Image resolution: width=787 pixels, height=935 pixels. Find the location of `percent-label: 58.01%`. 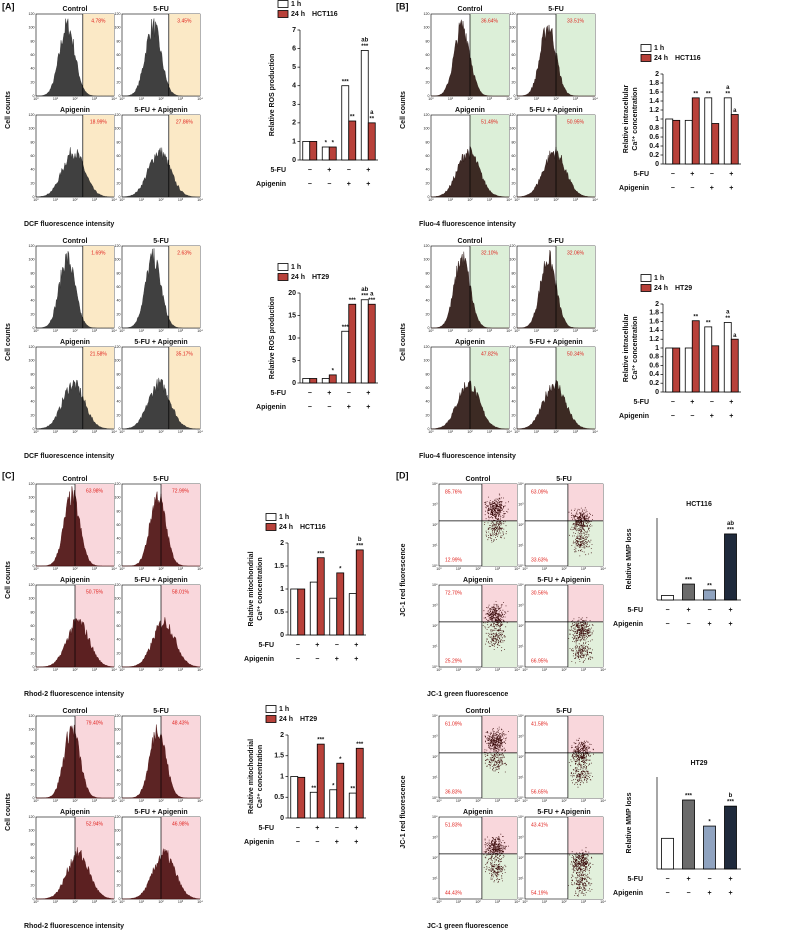

percent-label: 58.01% is located at coordinates (181, 592).